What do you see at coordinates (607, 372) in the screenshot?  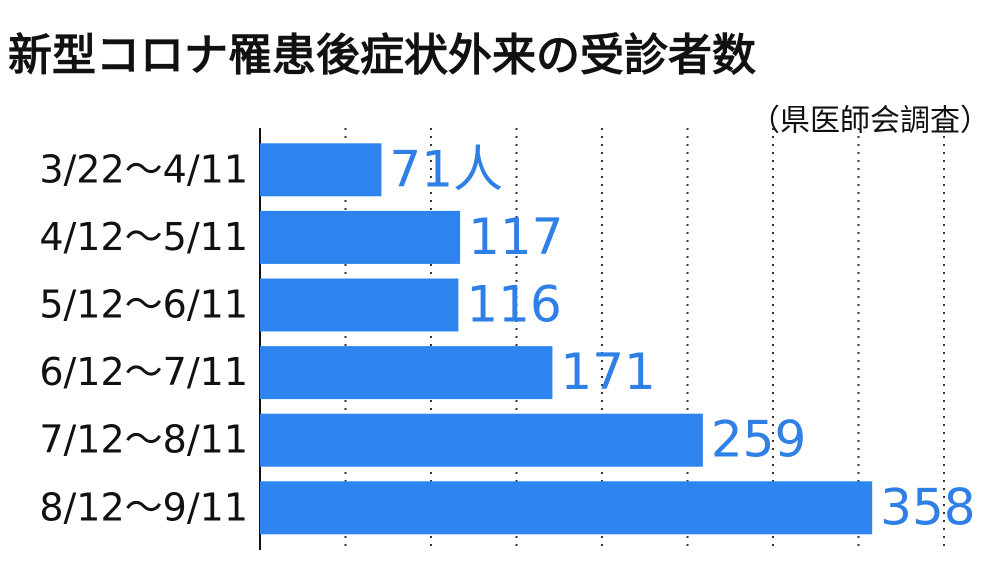 I see `value-label: 171` at bounding box center [607, 372].